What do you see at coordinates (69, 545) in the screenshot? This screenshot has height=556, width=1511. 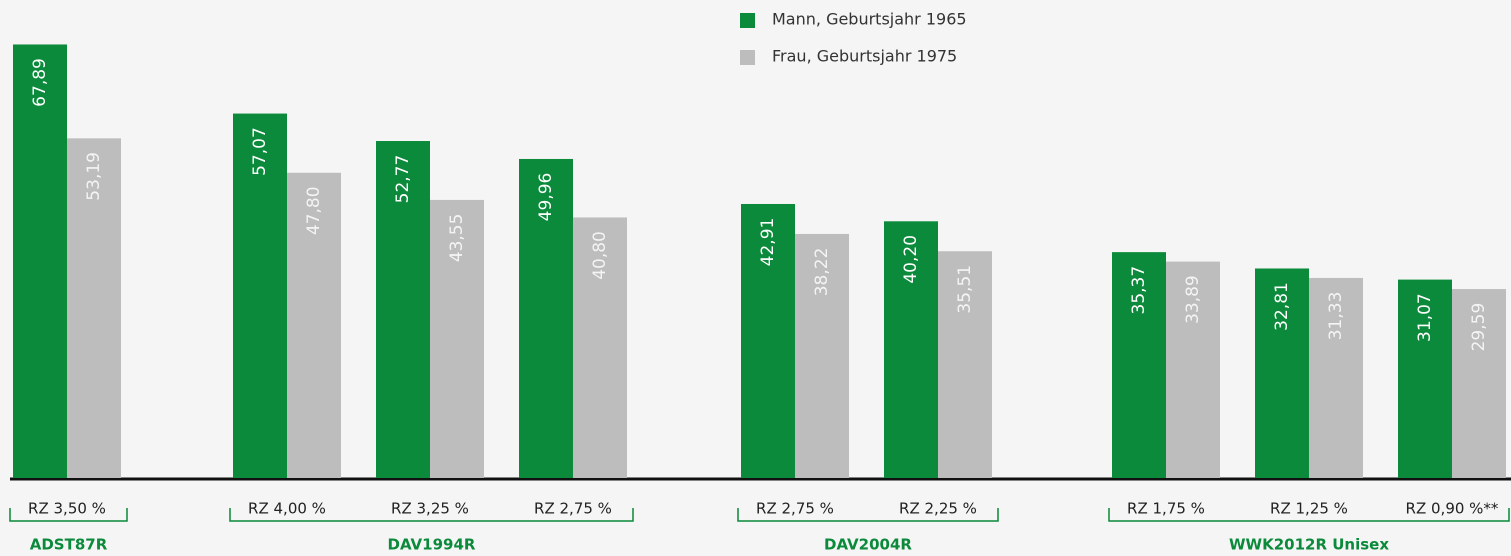 I see `group-label: ADST87R` at bounding box center [69, 545].